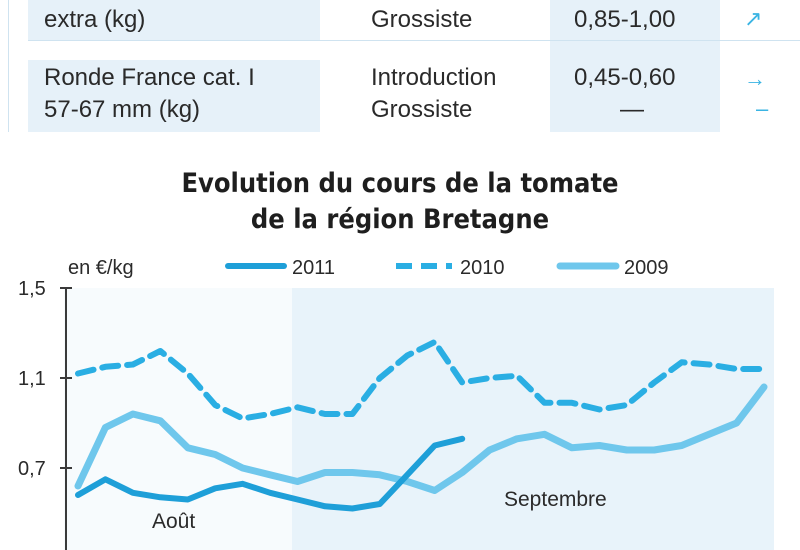 Image resolution: width=800 pixels, height=550 pixels. I want to click on chart-title-line1: Evolution du cours de la tomate, so click(400, 183).